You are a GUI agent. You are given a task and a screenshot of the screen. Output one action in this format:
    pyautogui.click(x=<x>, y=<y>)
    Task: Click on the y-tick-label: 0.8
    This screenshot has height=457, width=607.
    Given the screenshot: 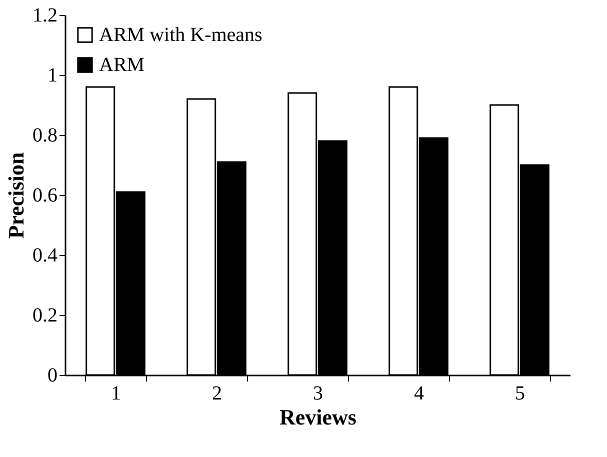 What is the action you would take?
    pyautogui.click(x=45, y=135)
    